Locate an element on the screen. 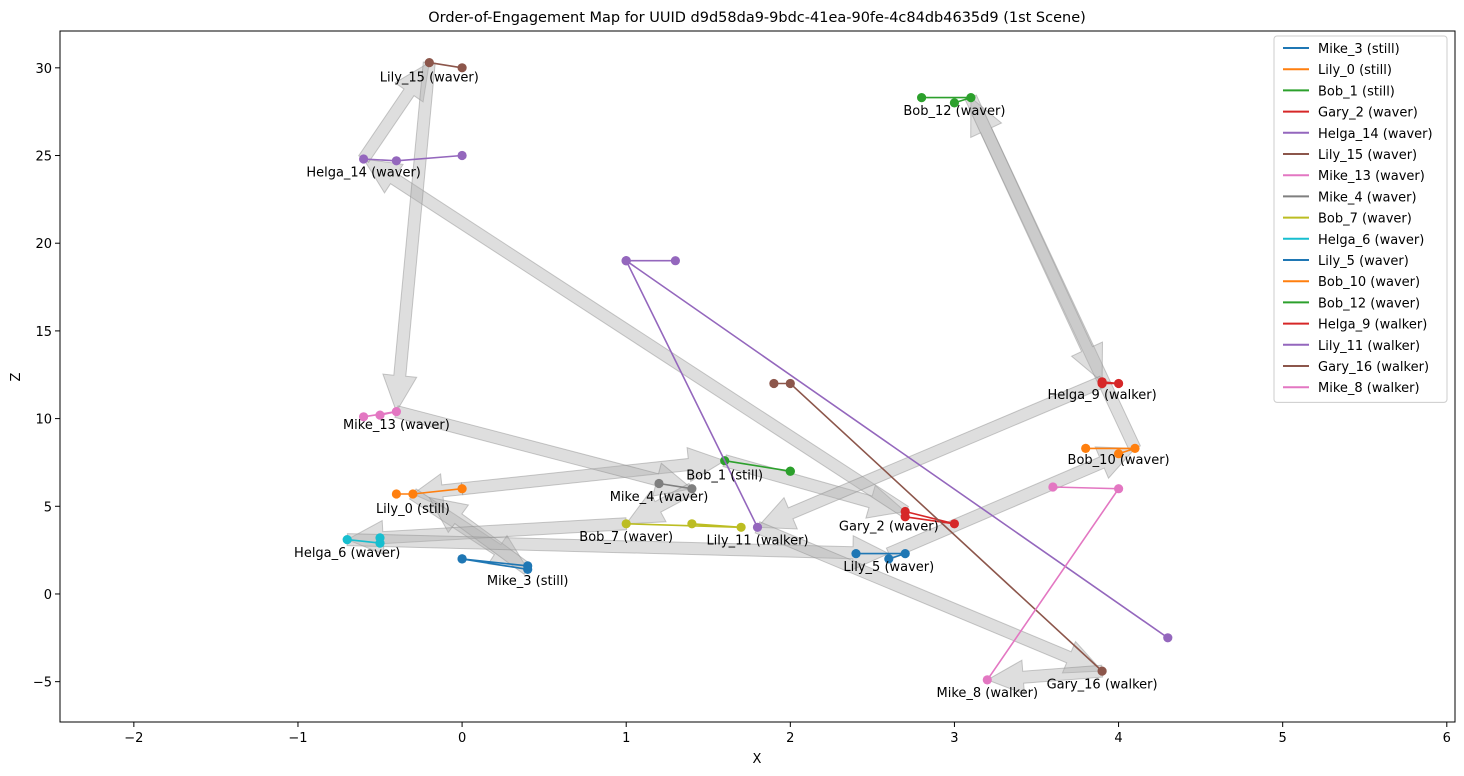 The height and width of the screenshot is (776, 1464). point-label: Mike_8 (walker) is located at coordinates (988, 693).